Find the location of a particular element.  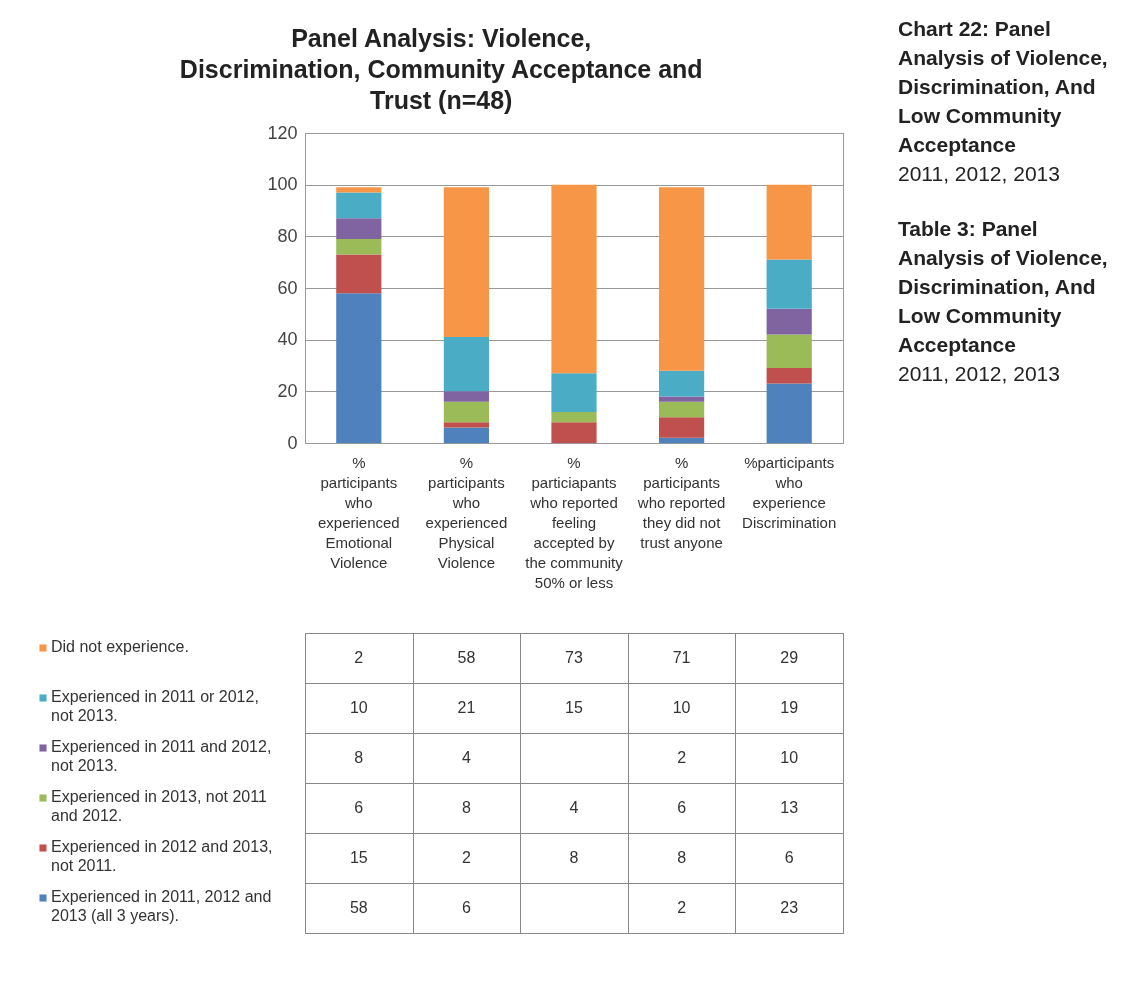

y-tick-label: 80 is located at coordinates (287, 235).